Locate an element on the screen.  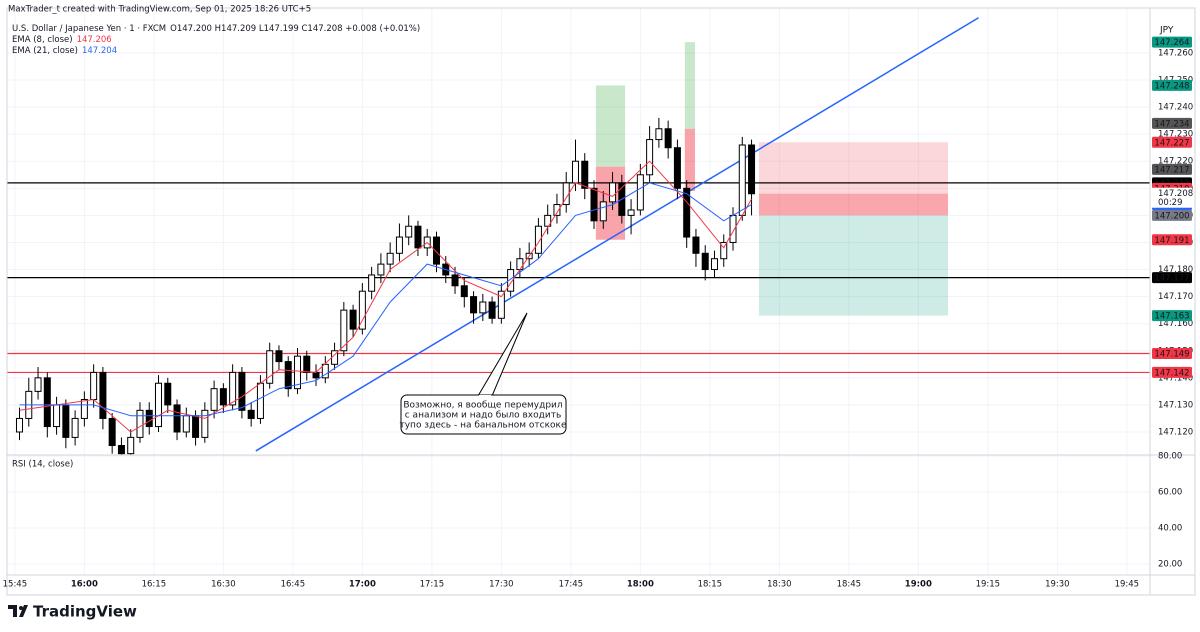
price-tag: 147.177 is located at coordinates (1171, 279).